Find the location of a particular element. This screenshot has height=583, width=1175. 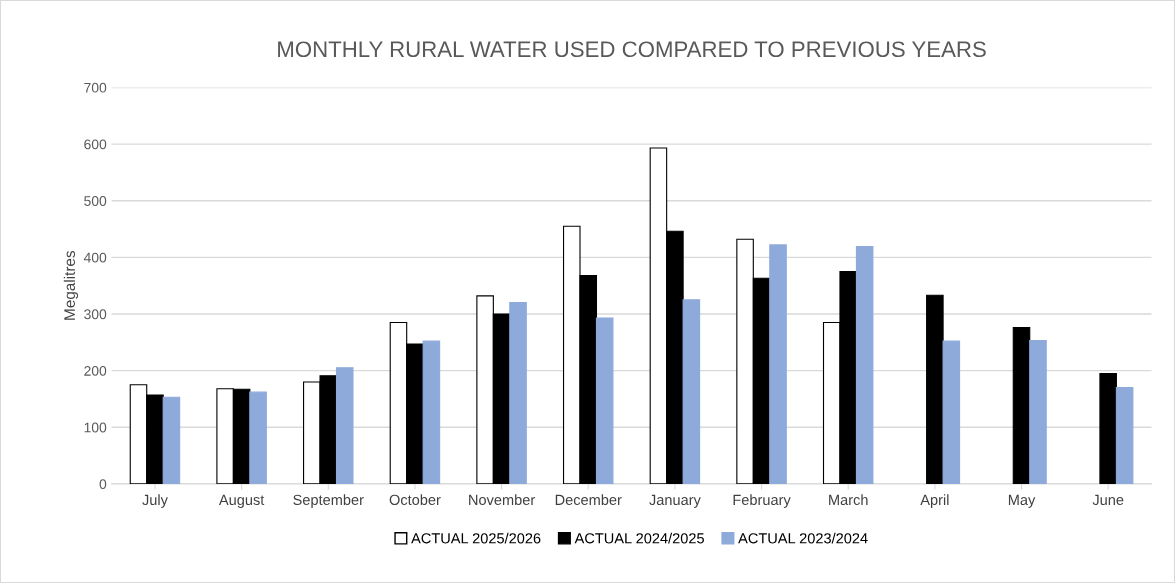

x-tick-label: August is located at coordinates (241, 501).